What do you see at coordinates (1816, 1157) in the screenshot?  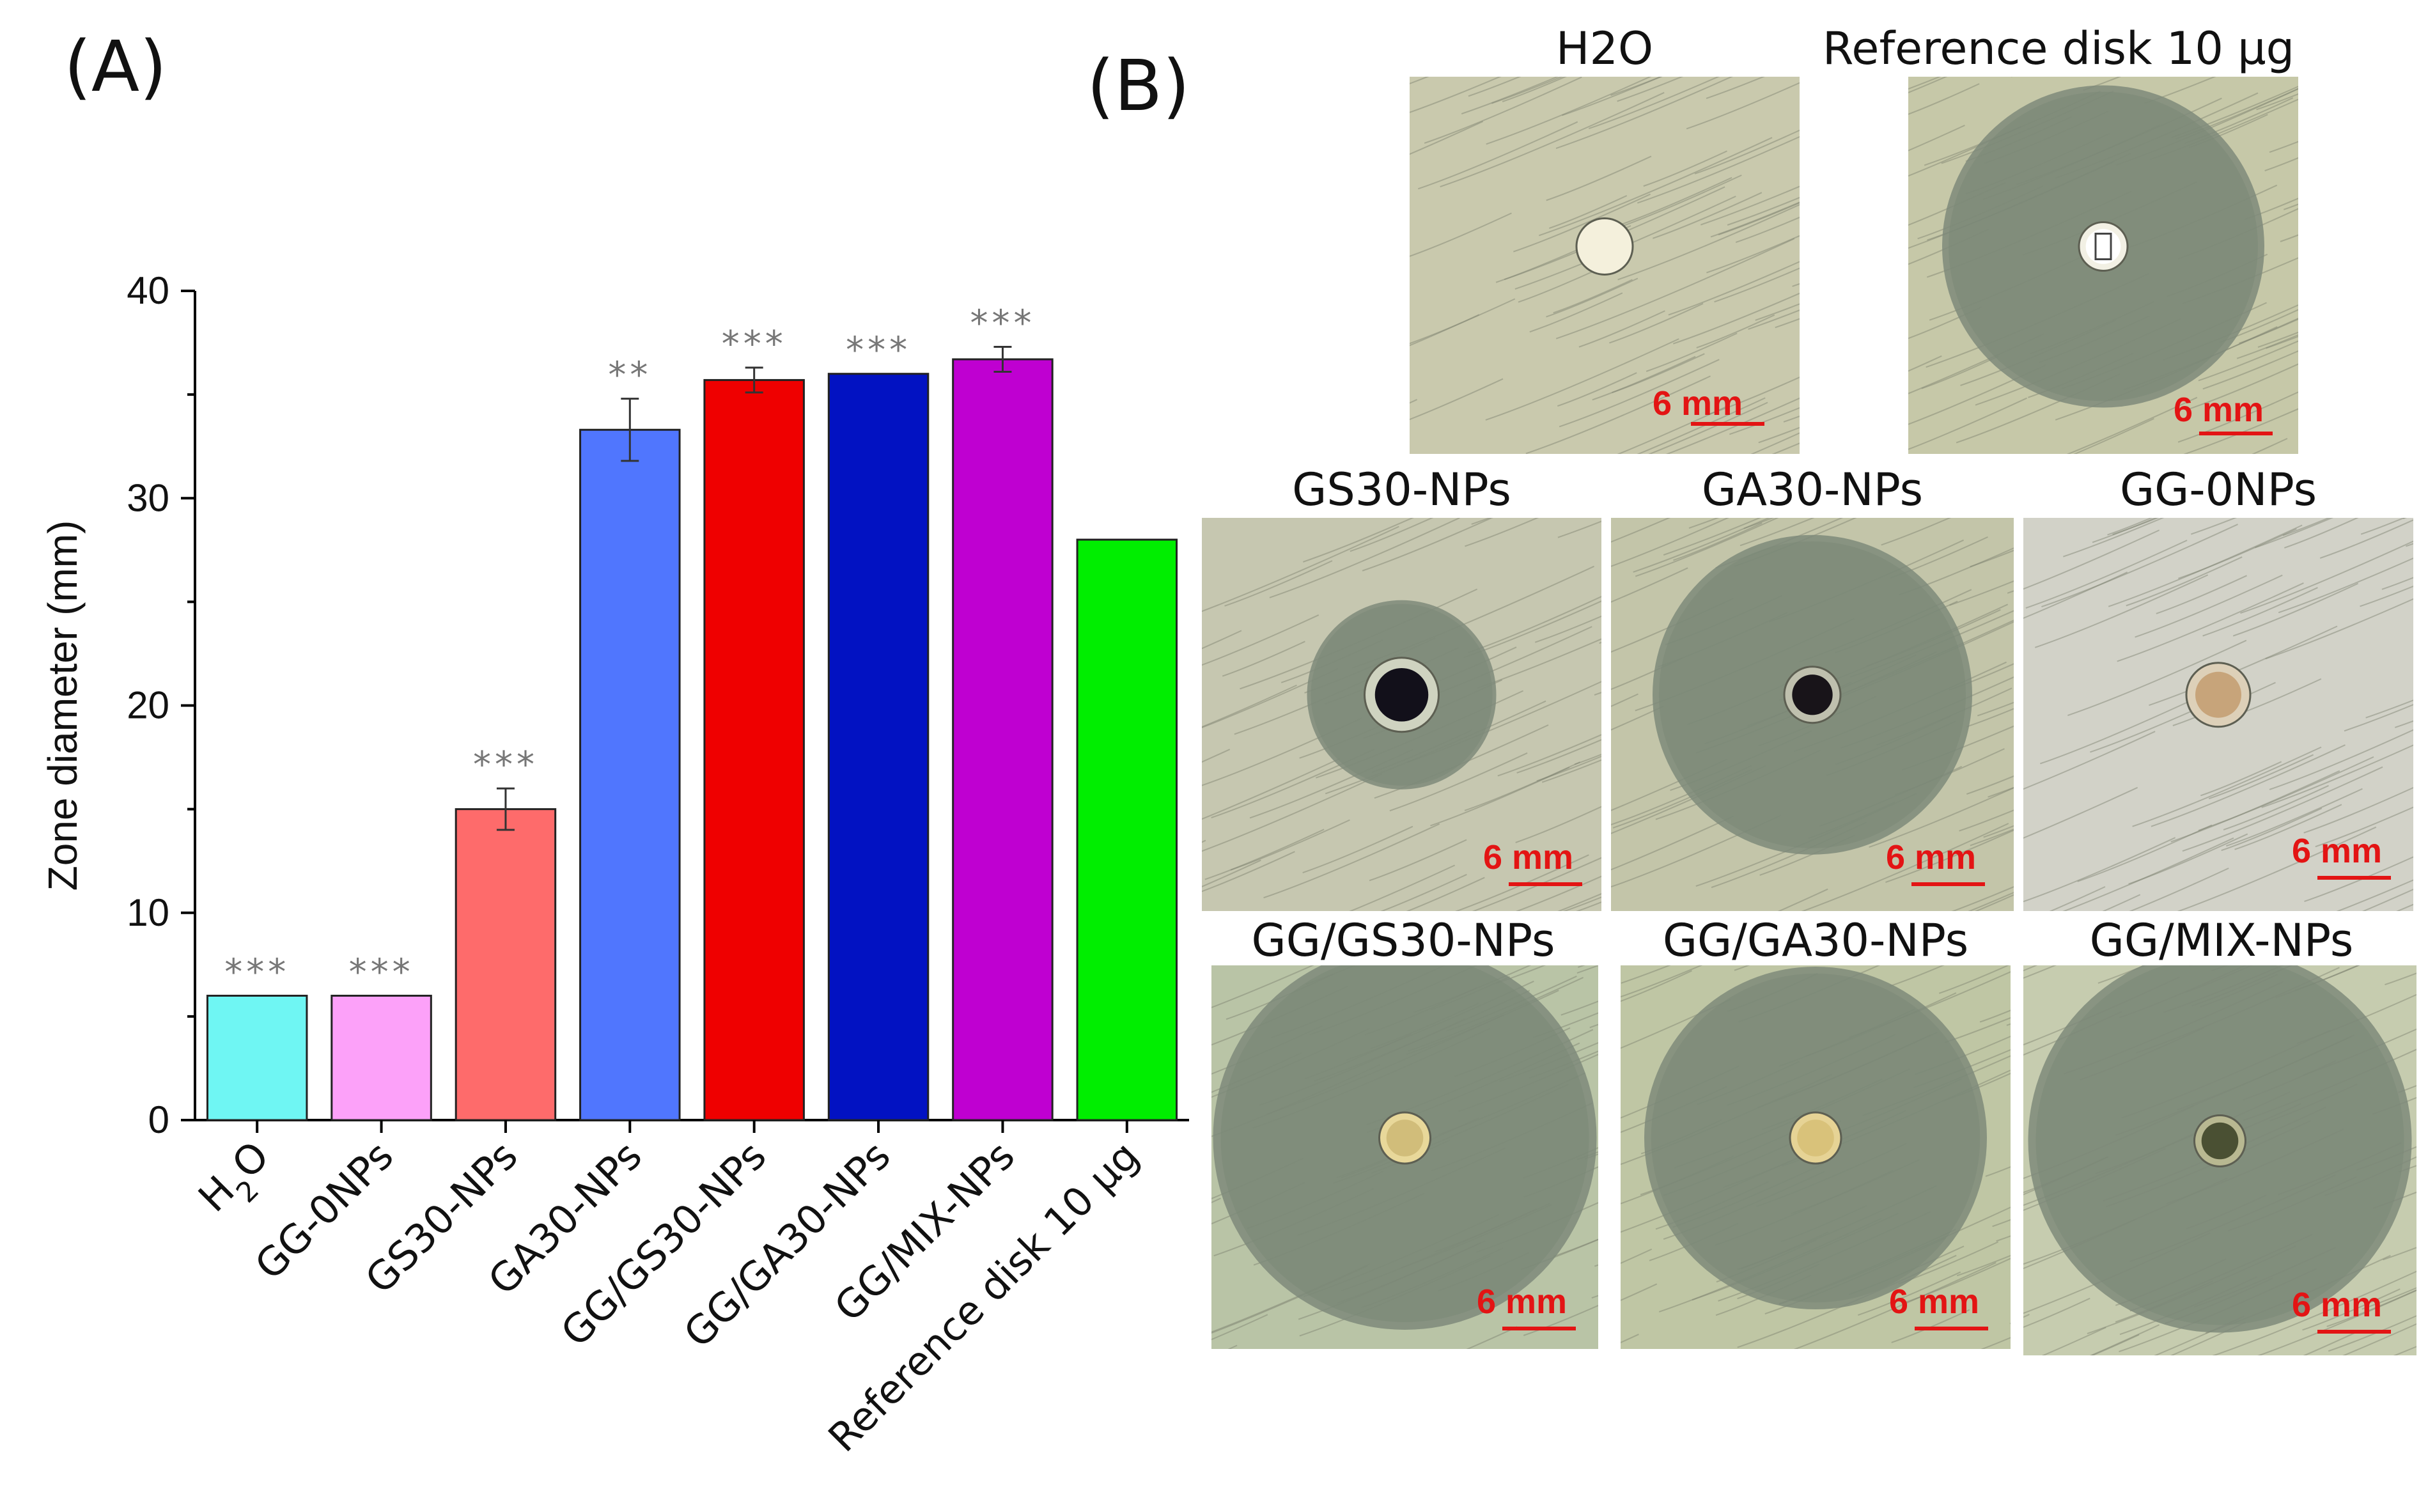 I see `plate-ggga30` at bounding box center [1816, 1157].